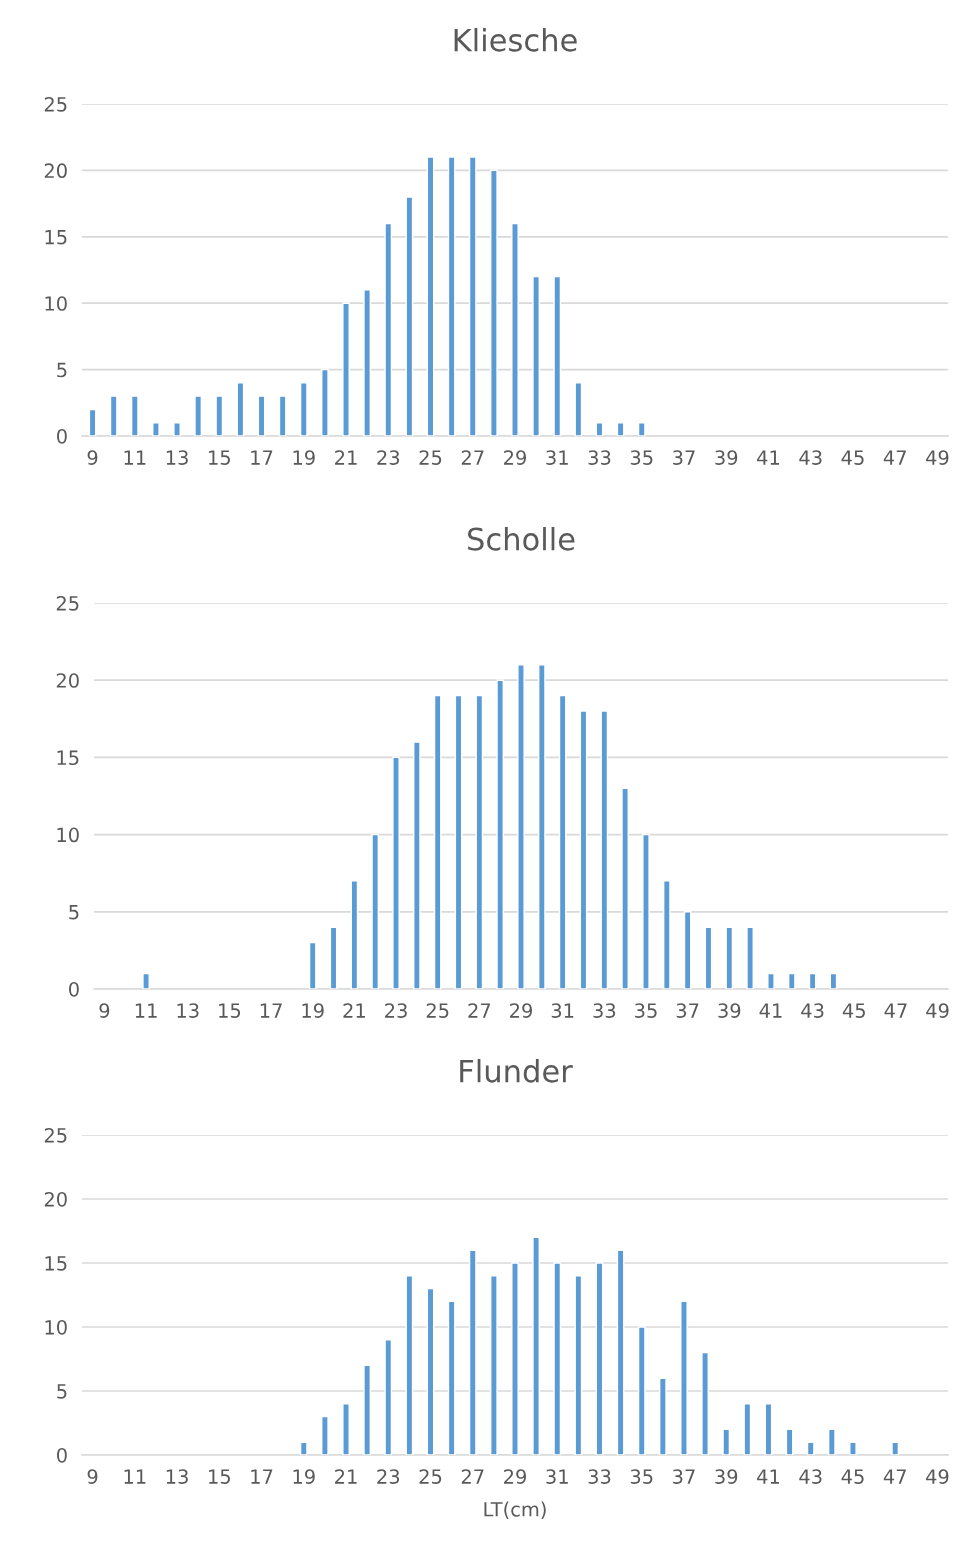 The height and width of the screenshot is (1566, 974). I want to click on x-tick-label: 15, so click(219, 457).